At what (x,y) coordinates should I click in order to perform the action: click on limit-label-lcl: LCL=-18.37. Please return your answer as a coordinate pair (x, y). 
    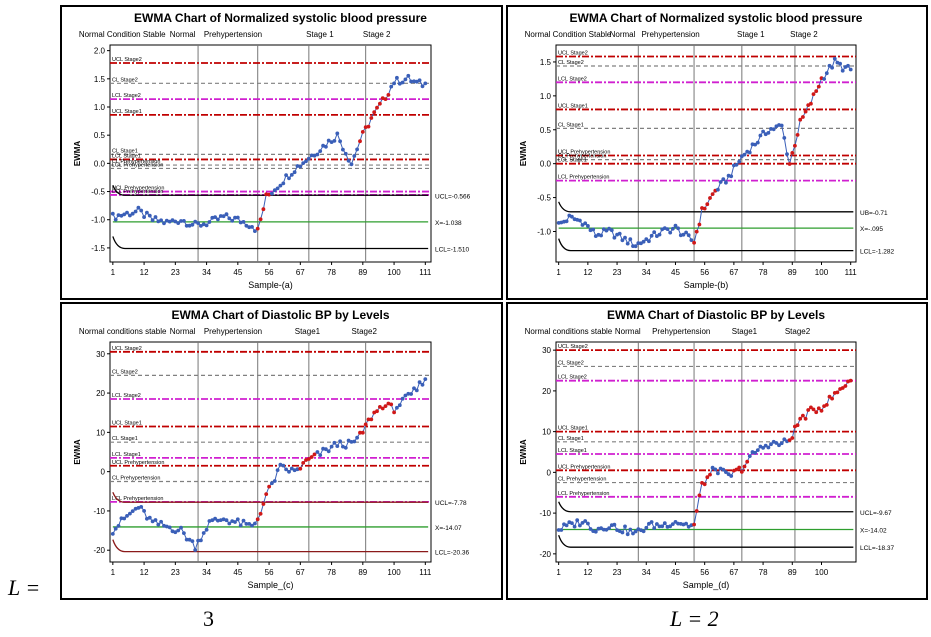
    Looking at the image, I should click on (877, 548).